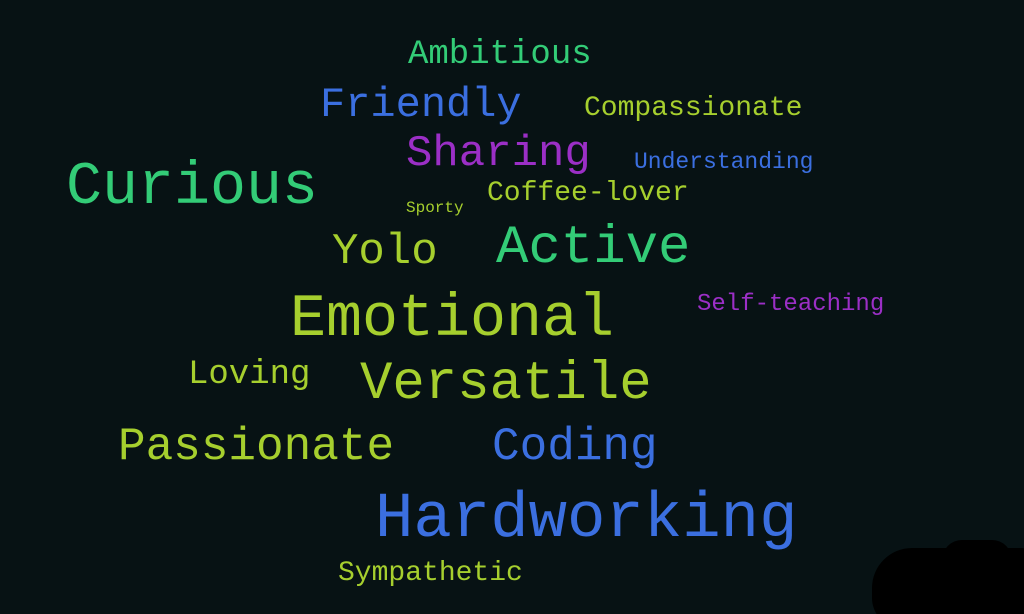 This screenshot has height=614, width=1024. What do you see at coordinates (586, 520) in the screenshot?
I see `word-hardworking: Hardworking` at bounding box center [586, 520].